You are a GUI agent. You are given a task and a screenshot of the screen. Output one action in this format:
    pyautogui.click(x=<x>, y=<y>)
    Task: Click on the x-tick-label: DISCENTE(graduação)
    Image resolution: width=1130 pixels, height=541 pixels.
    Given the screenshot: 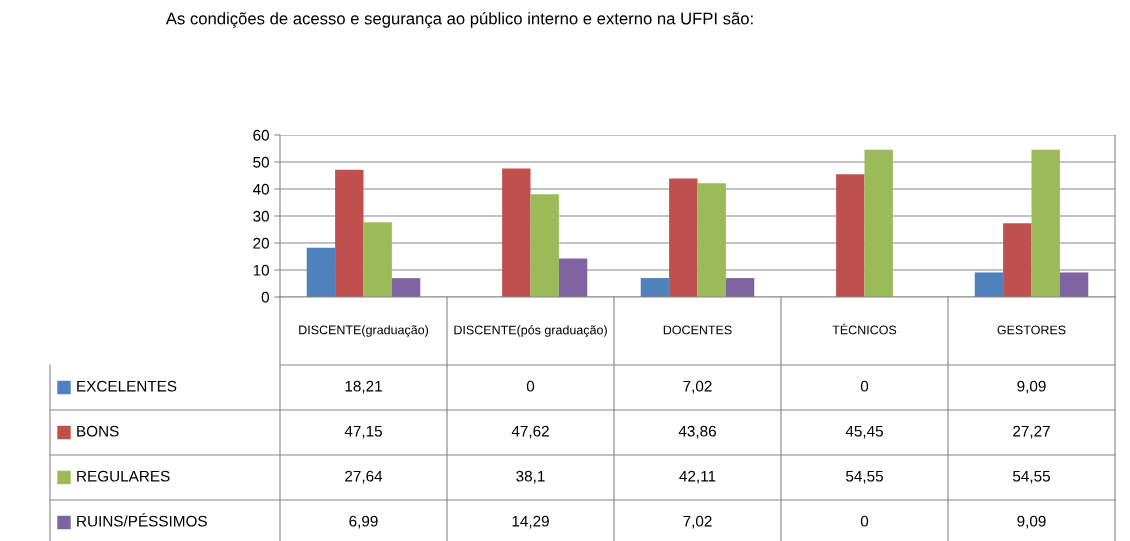 What is the action you would take?
    pyautogui.click(x=364, y=331)
    